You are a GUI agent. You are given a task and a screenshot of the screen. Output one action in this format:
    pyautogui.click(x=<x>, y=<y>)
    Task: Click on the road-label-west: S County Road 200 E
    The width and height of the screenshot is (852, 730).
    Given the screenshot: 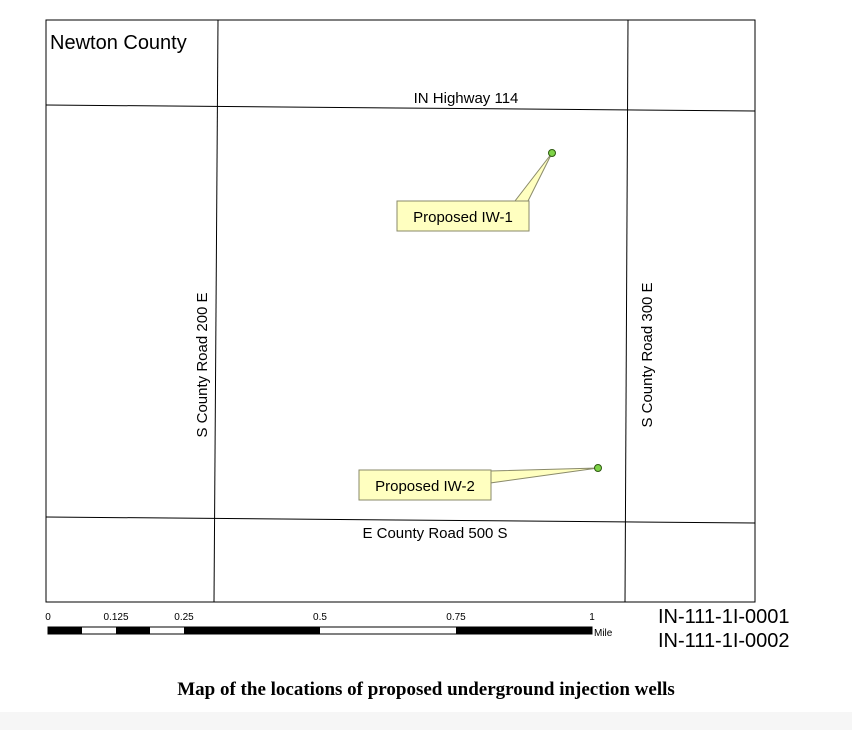 What is the action you would take?
    pyautogui.click(x=202, y=364)
    